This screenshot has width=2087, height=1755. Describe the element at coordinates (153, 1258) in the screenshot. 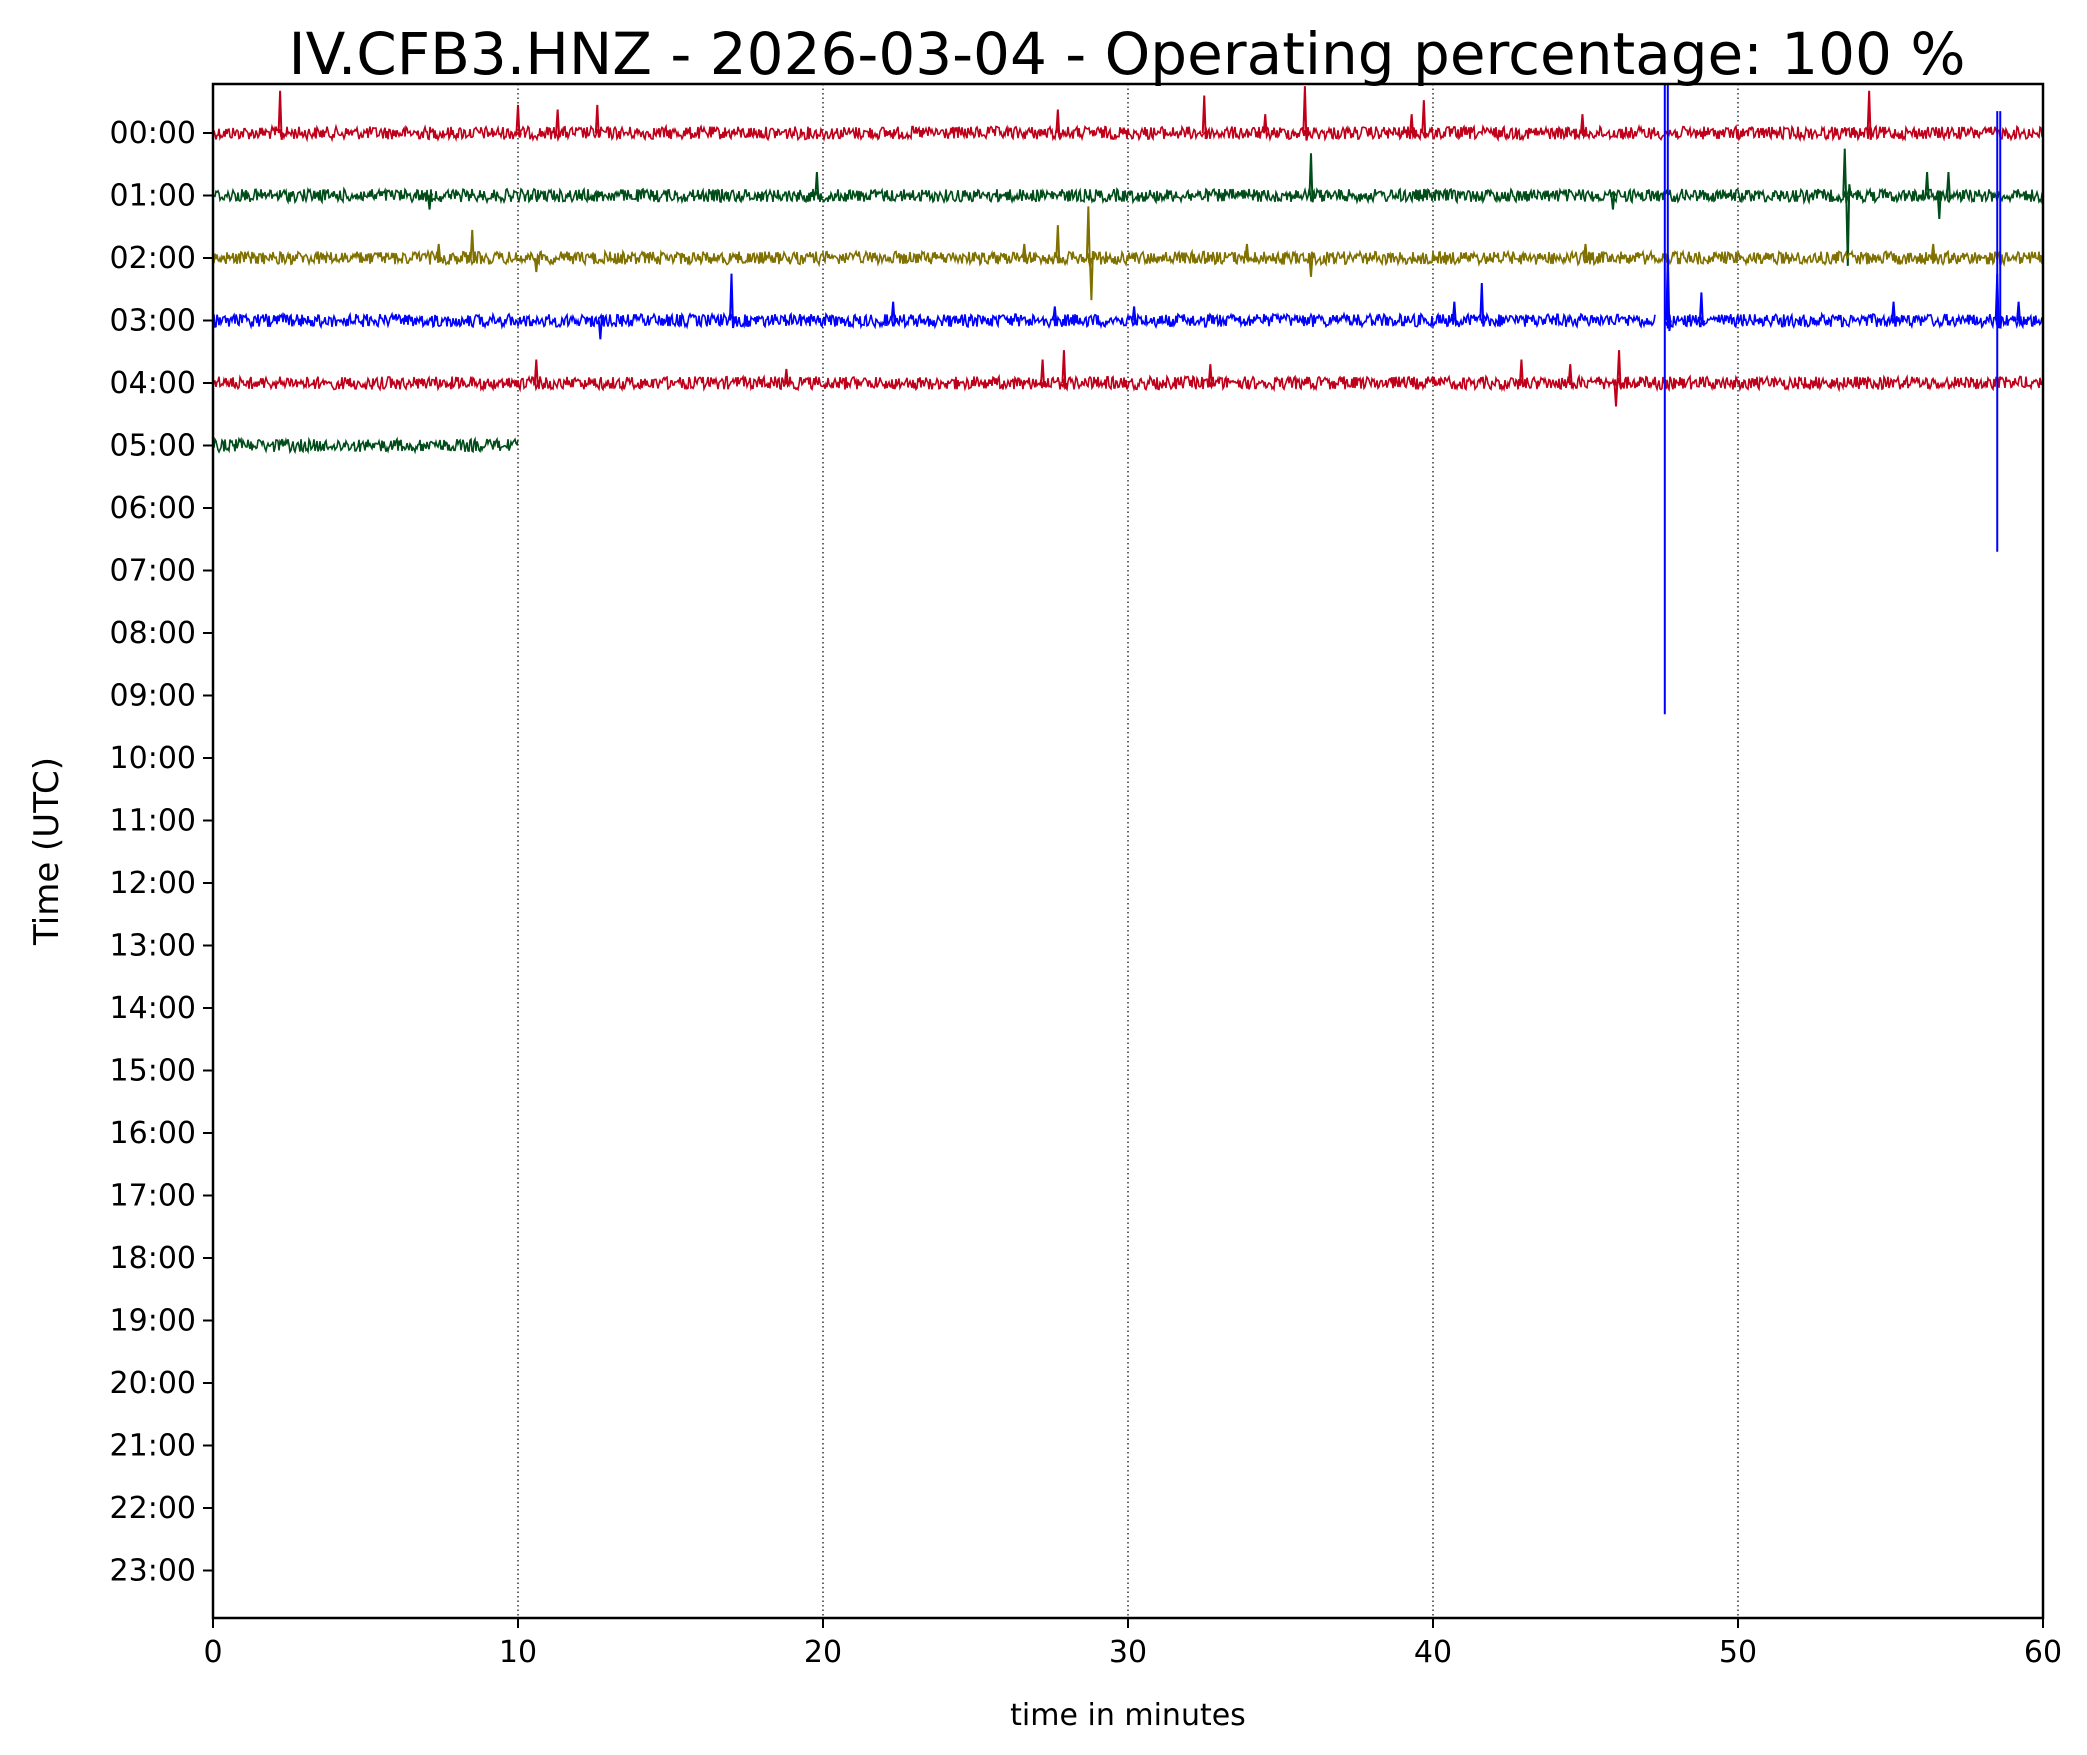

I see `y-tick-label: 18:00` at that location.